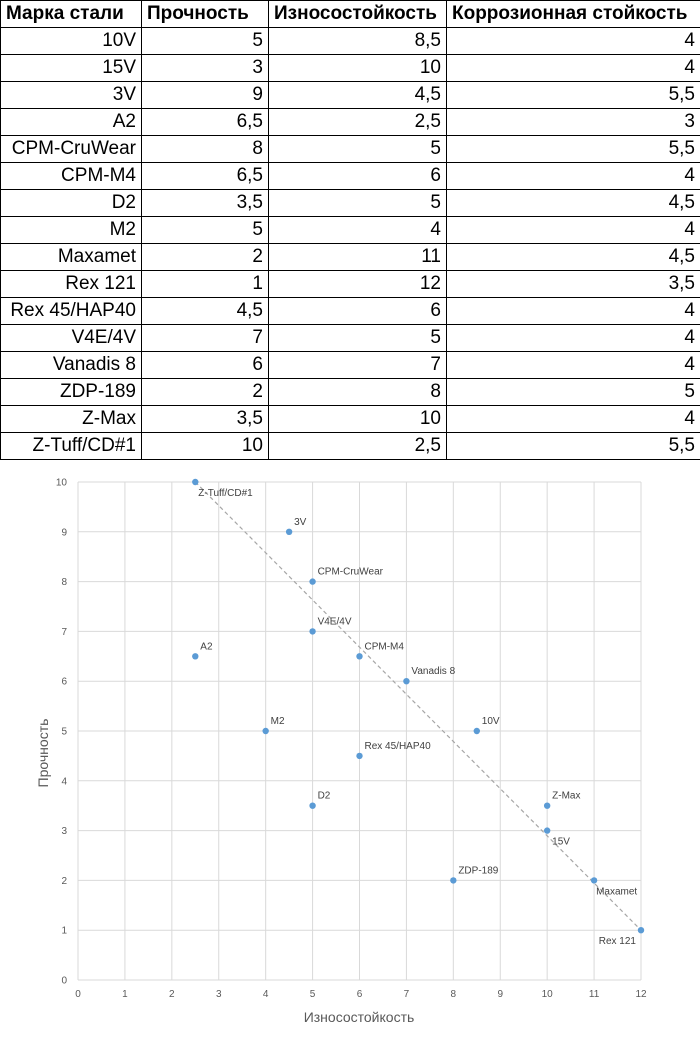  I want to click on data-label: Z-Tuff/CD#1, so click(225, 493).